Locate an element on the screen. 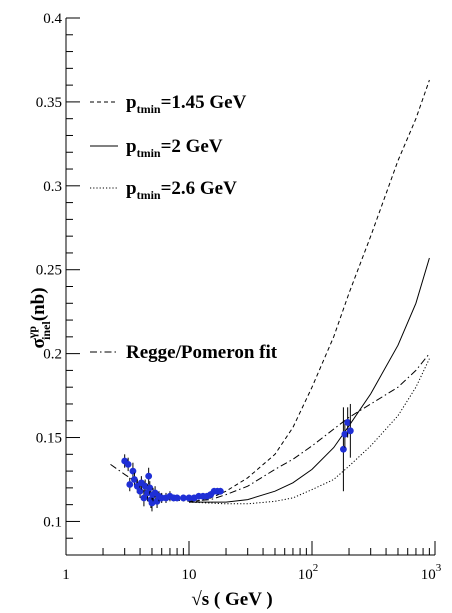 This screenshot has width=452, height=613. legend-label-4: Regge/Pomeron fit is located at coordinates (202, 352).